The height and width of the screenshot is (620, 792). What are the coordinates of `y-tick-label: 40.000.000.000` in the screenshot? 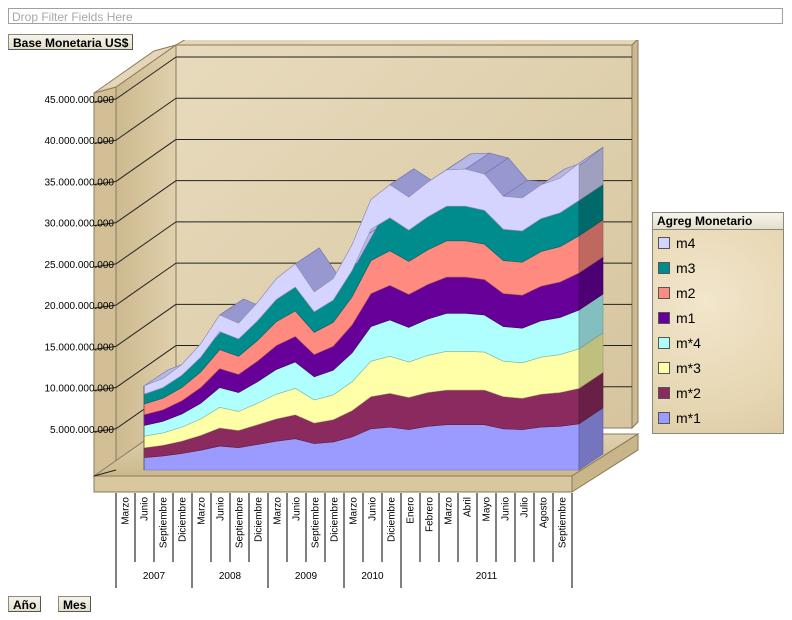 It's located at (79, 141).